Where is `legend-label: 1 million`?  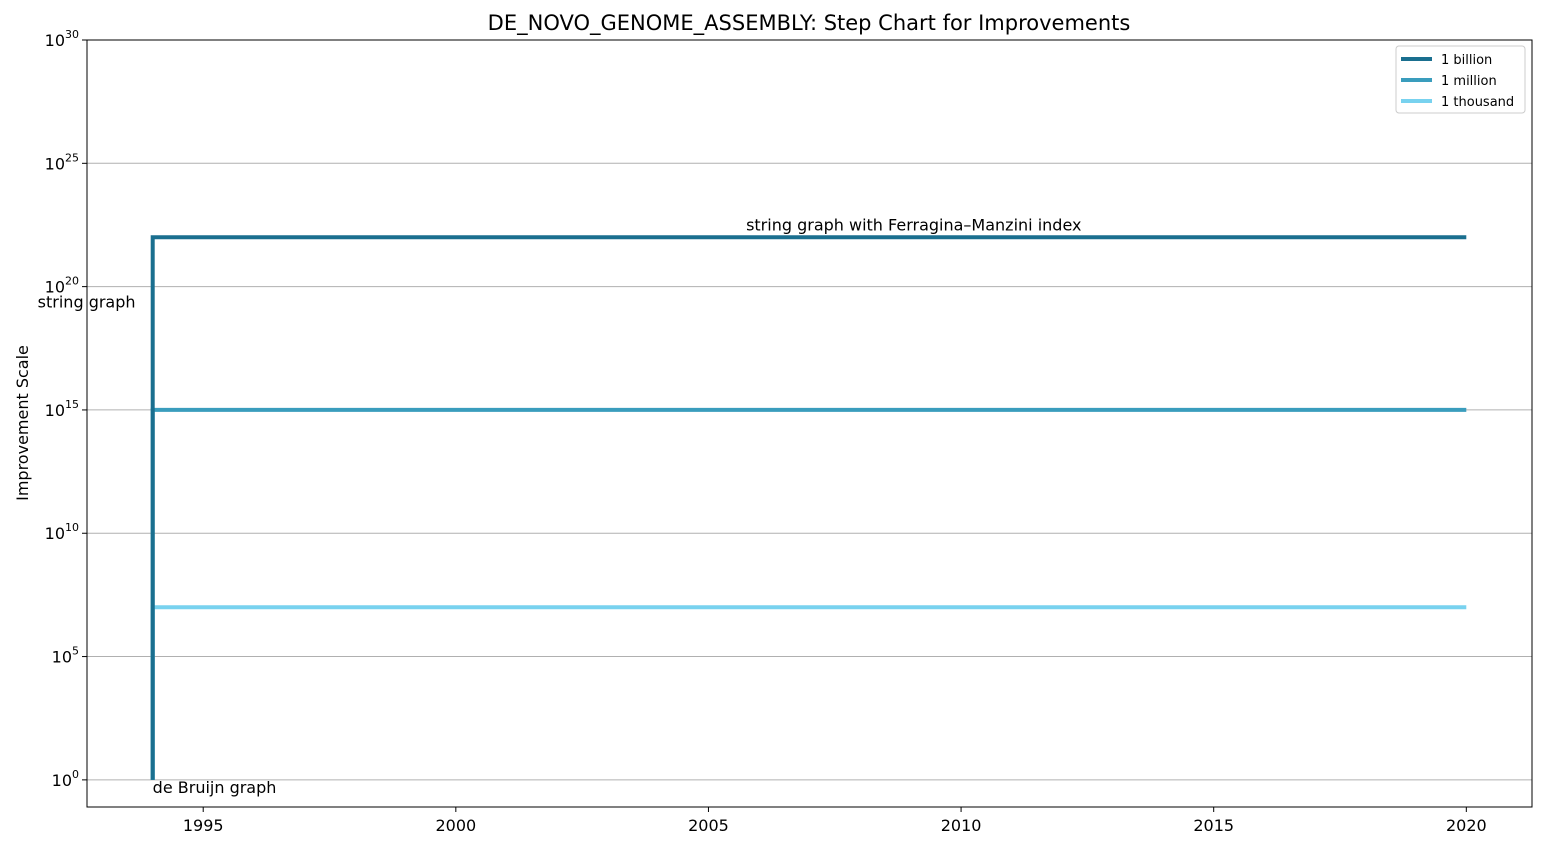 legend-label: 1 million is located at coordinates (1469, 81).